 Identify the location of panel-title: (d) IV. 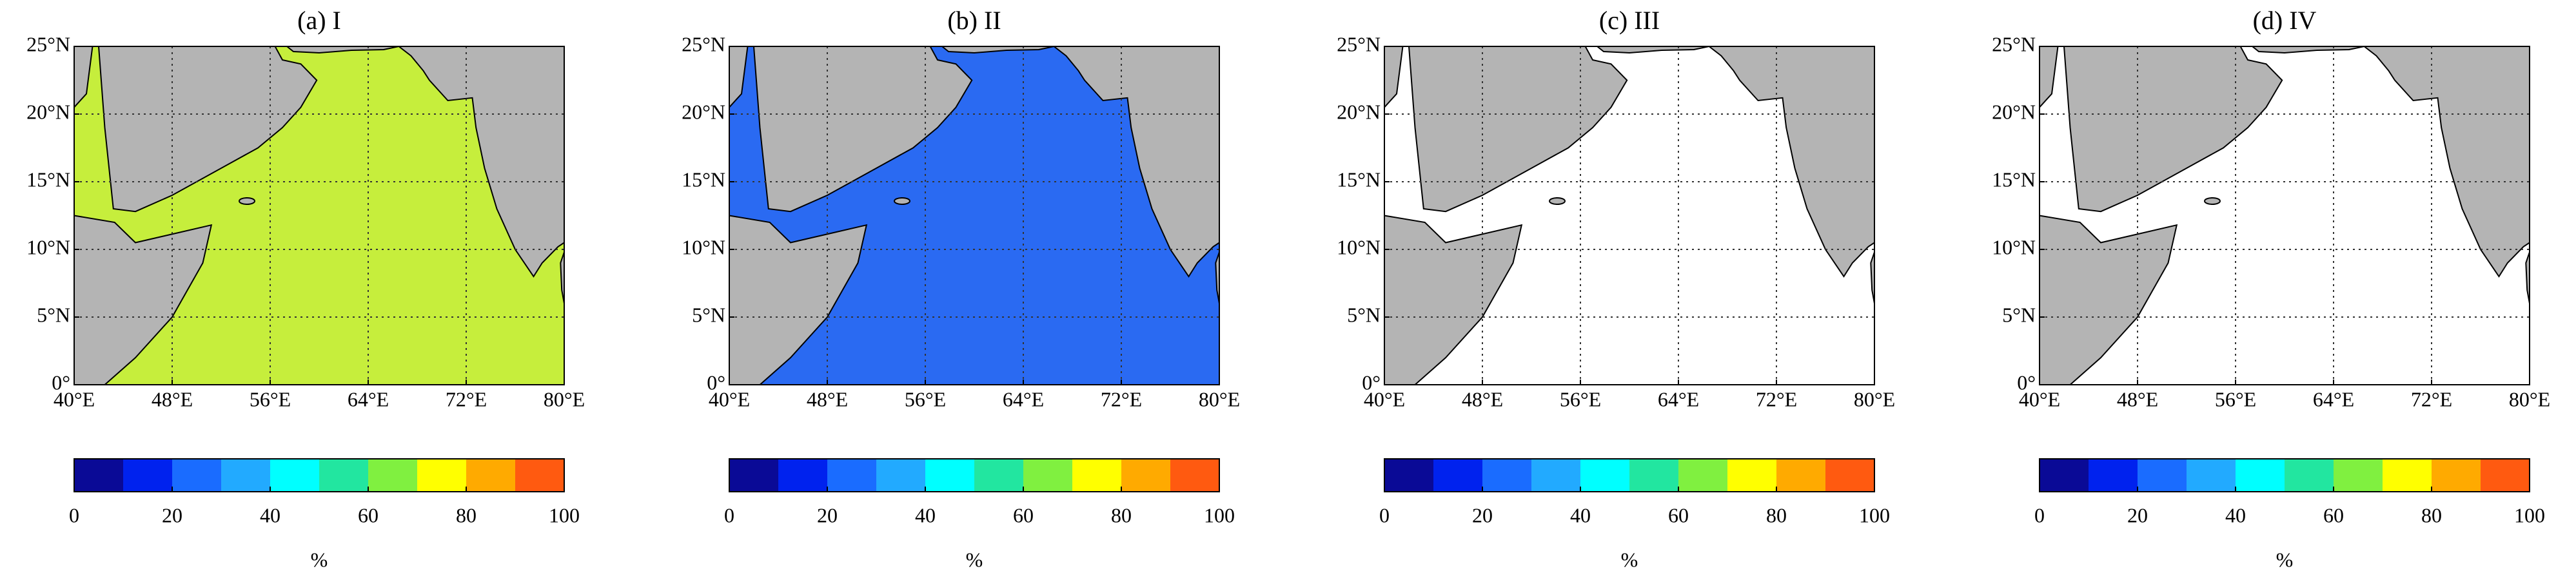
(2285, 20).